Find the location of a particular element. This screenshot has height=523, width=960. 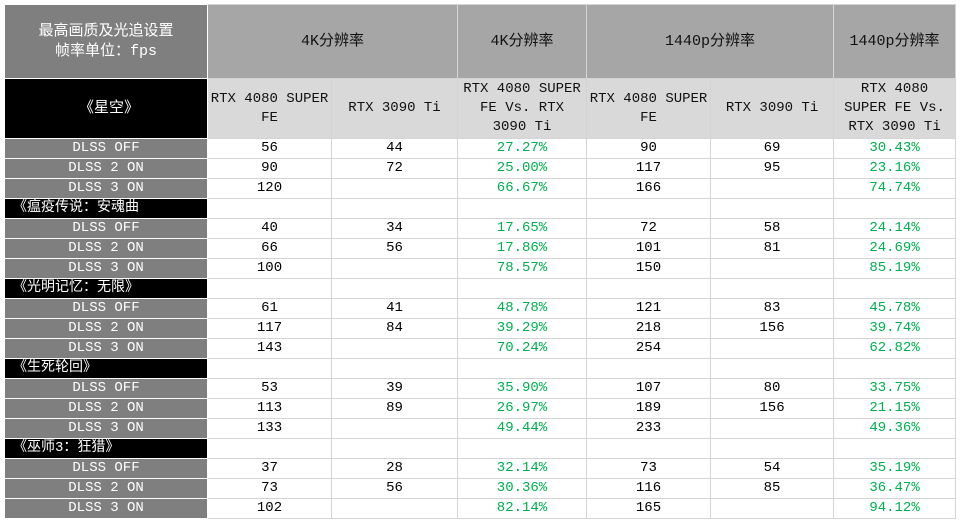

fps-cell: 218 is located at coordinates (649, 328).